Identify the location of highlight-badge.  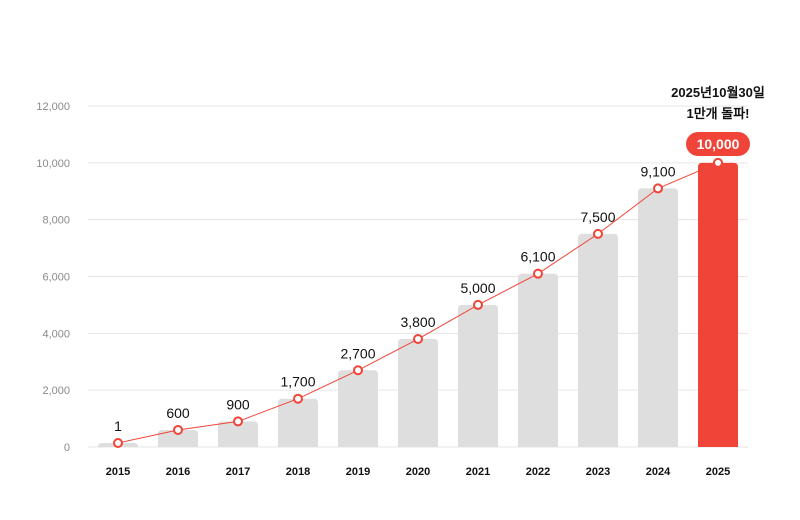
(718, 144).